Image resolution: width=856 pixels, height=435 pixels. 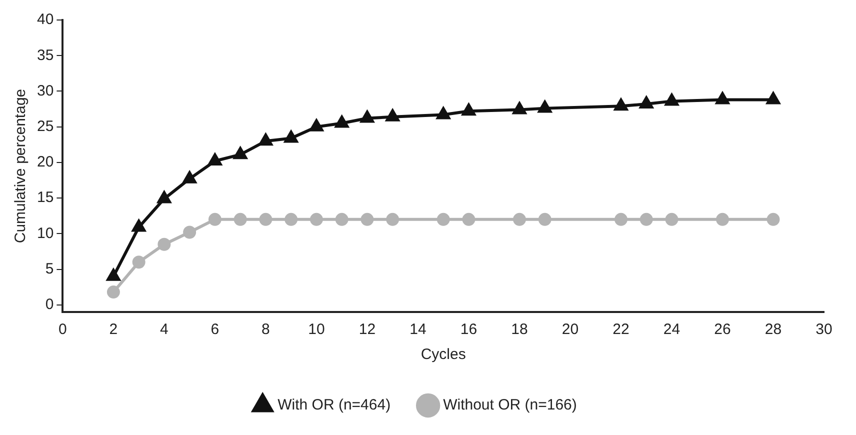 I want to click on y-tick-label: 20, so click(x=45, y=162).